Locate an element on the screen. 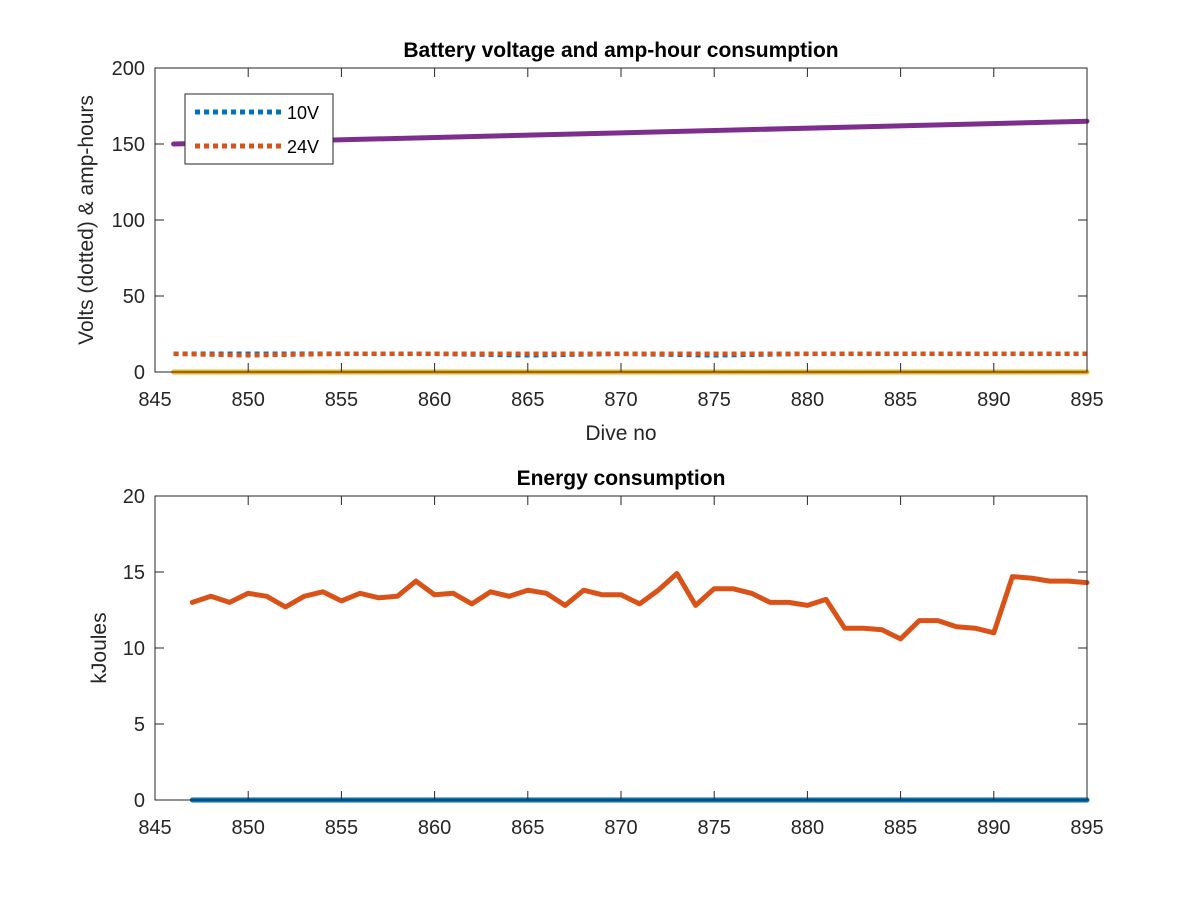 The width and height of the screenshot is (1200, 900). voltage-y-tick-label: 50 is located at coordinates (134, 297).